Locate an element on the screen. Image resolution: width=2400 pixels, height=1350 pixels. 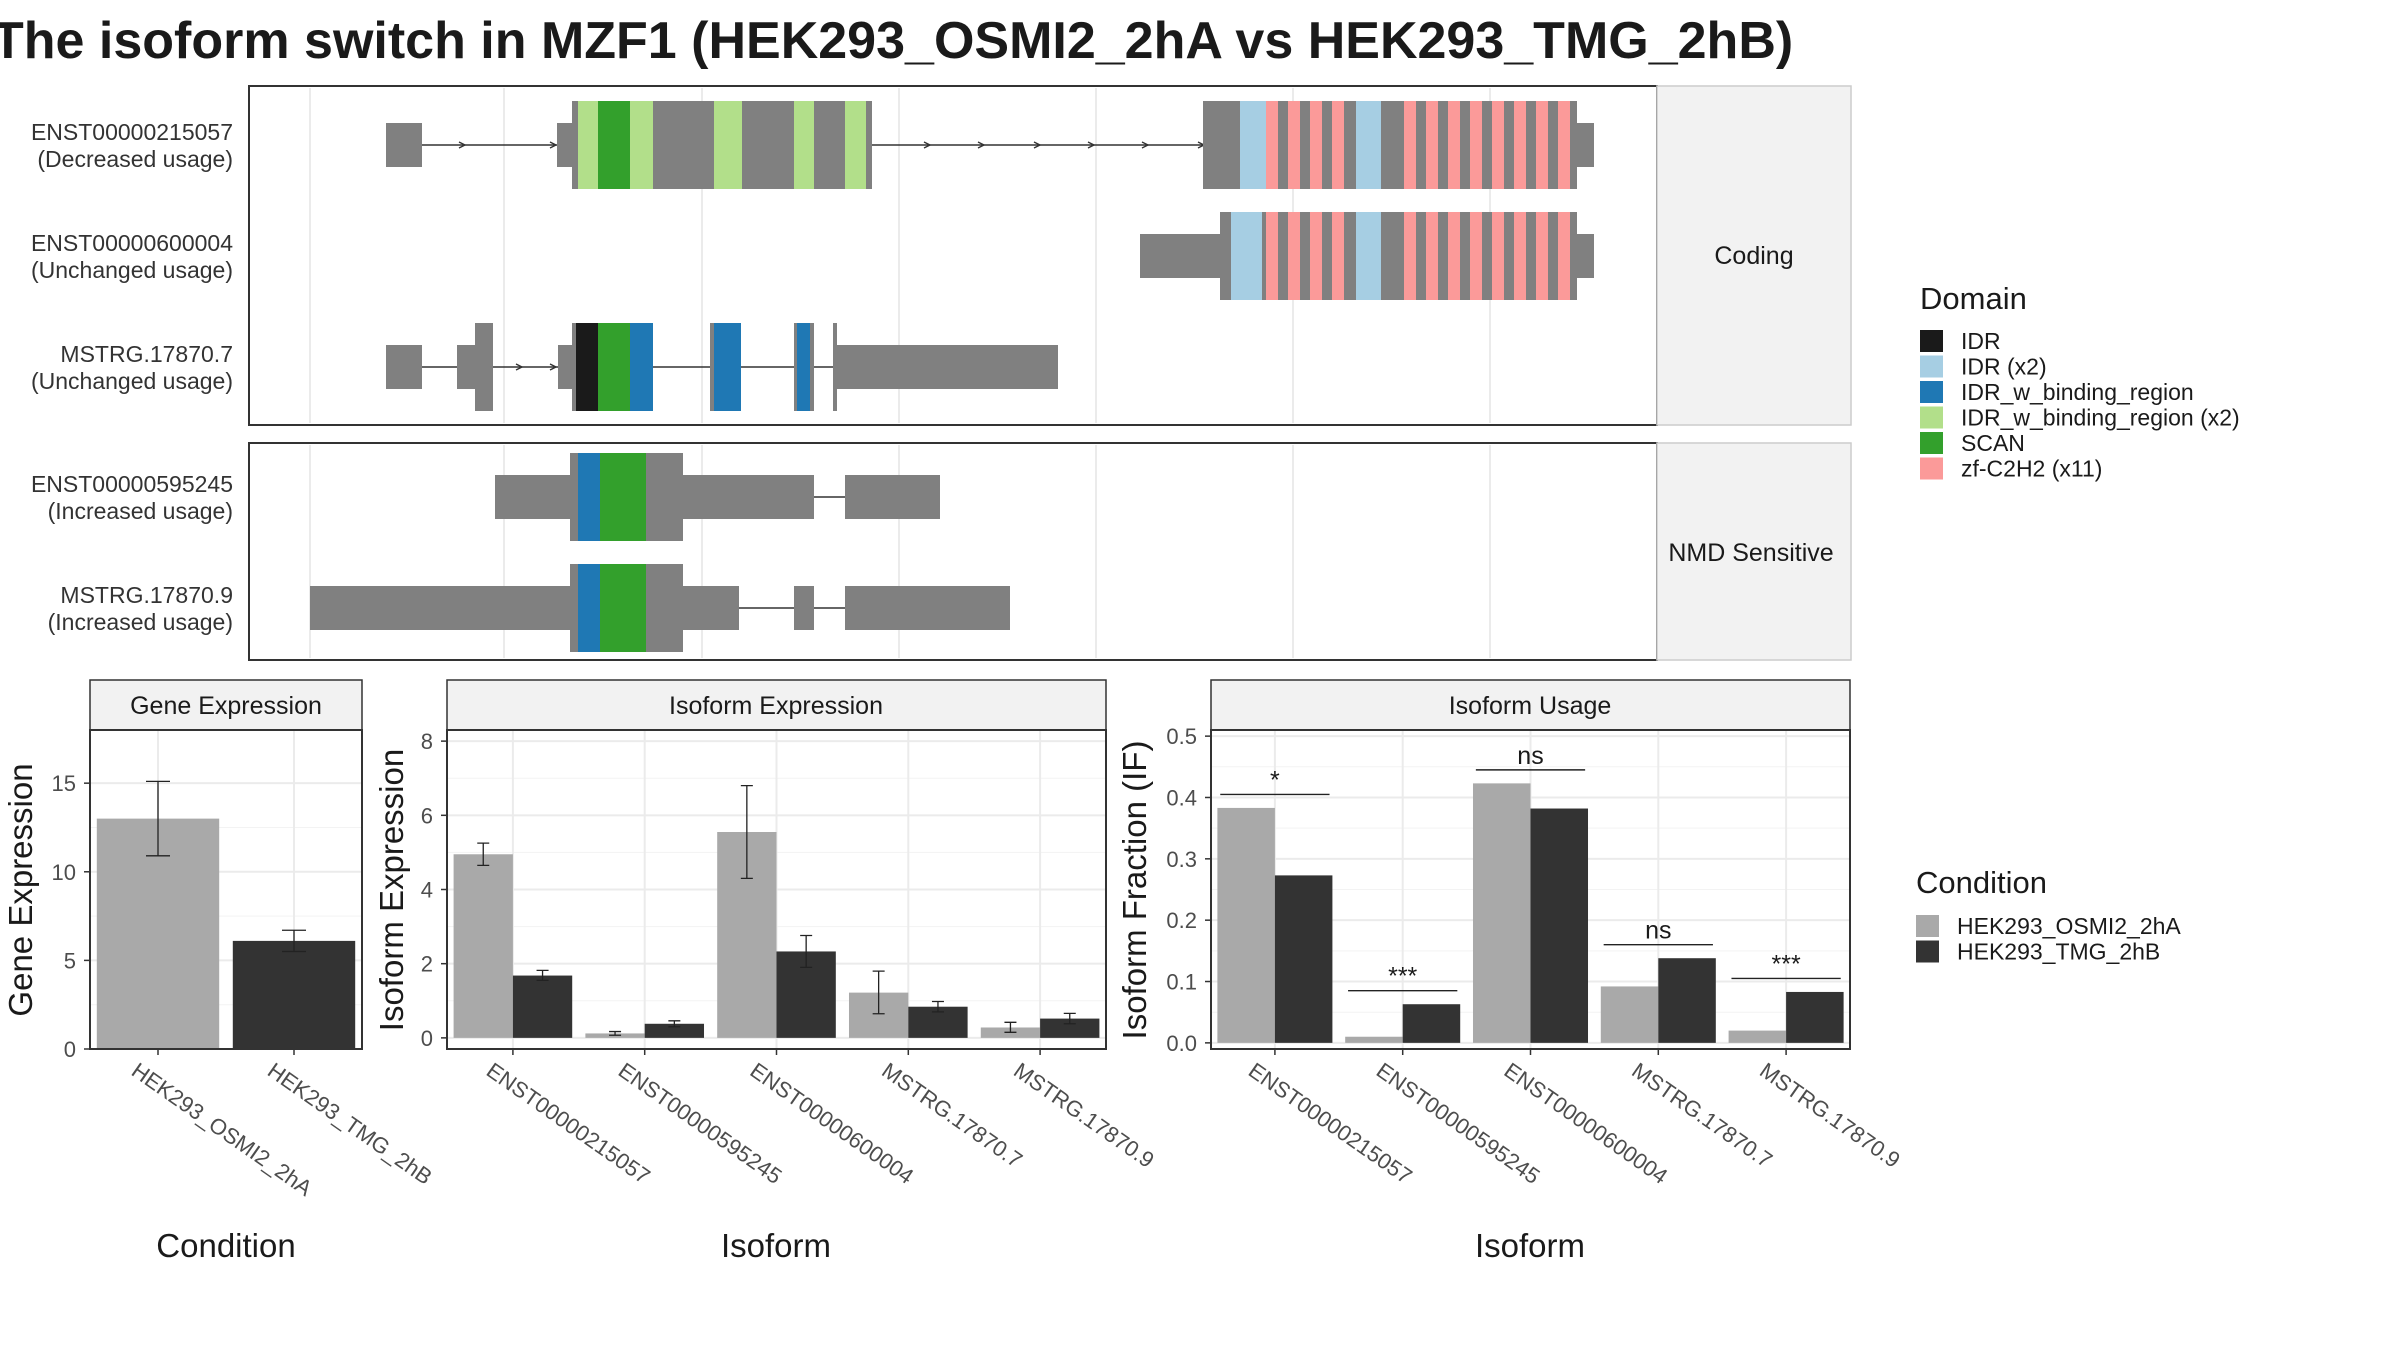
isoform-label-id: MSTRG.17870.9 is located at coordinates (146, 595).